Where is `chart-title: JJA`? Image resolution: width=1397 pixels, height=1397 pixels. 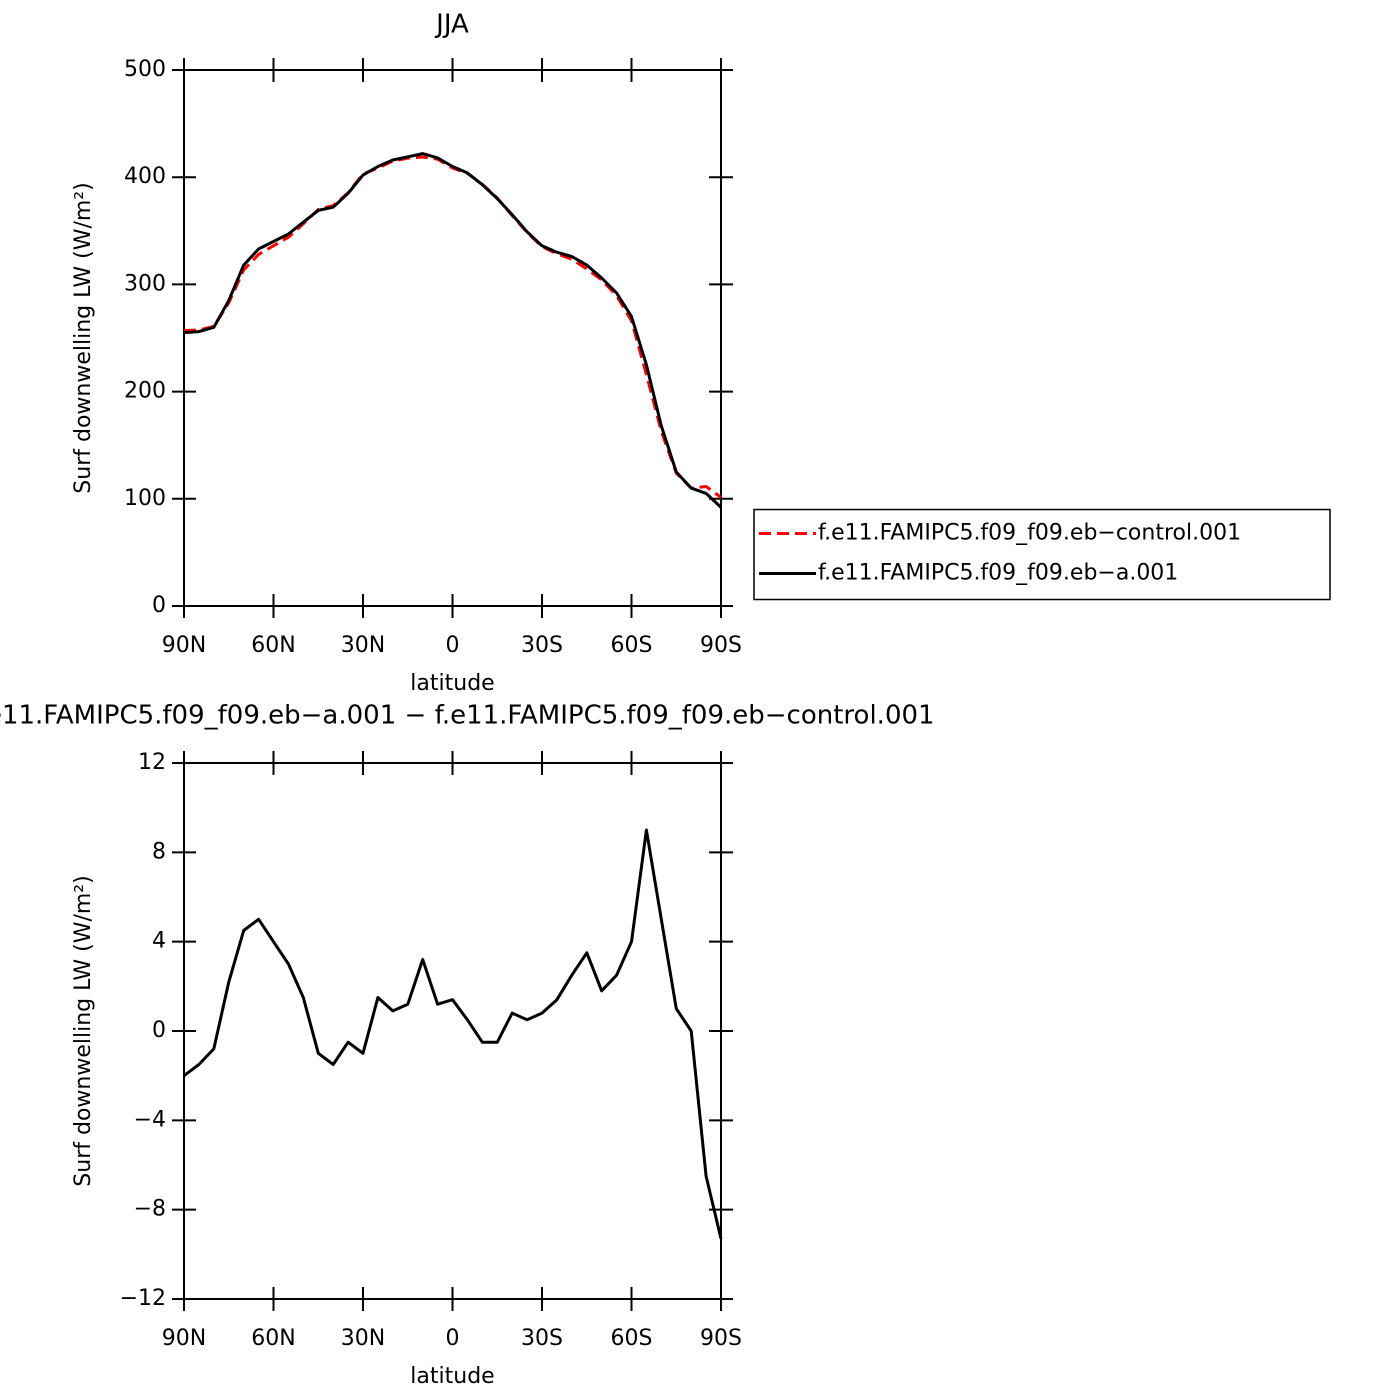 chart-title: JJA is located at coordinates (451, 25).